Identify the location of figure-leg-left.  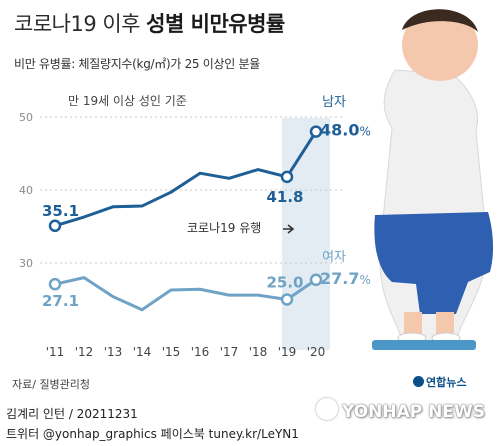
(413, 323).